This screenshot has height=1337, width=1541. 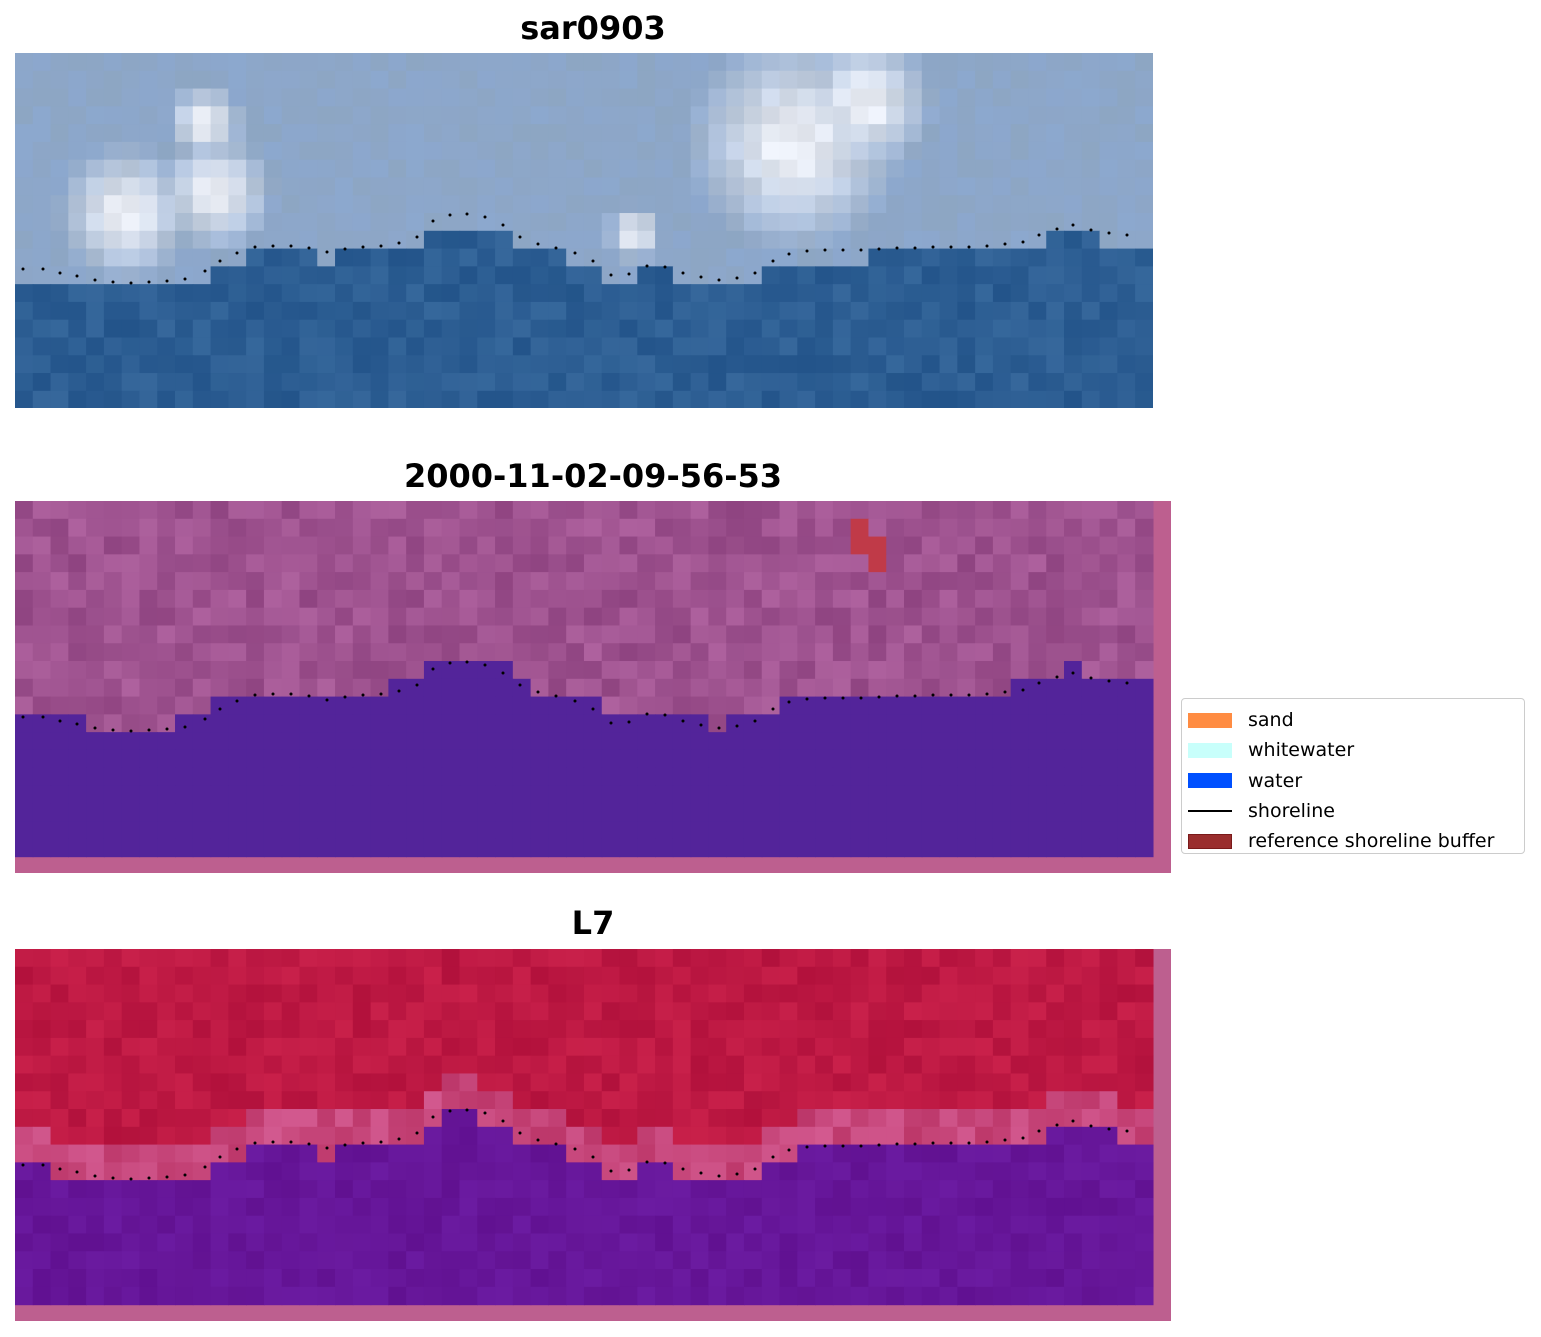 What do you see at coordinates (1210, 781) in the screenshot?
I see `legend-swatch-water` at bounding box center [1210, 781].